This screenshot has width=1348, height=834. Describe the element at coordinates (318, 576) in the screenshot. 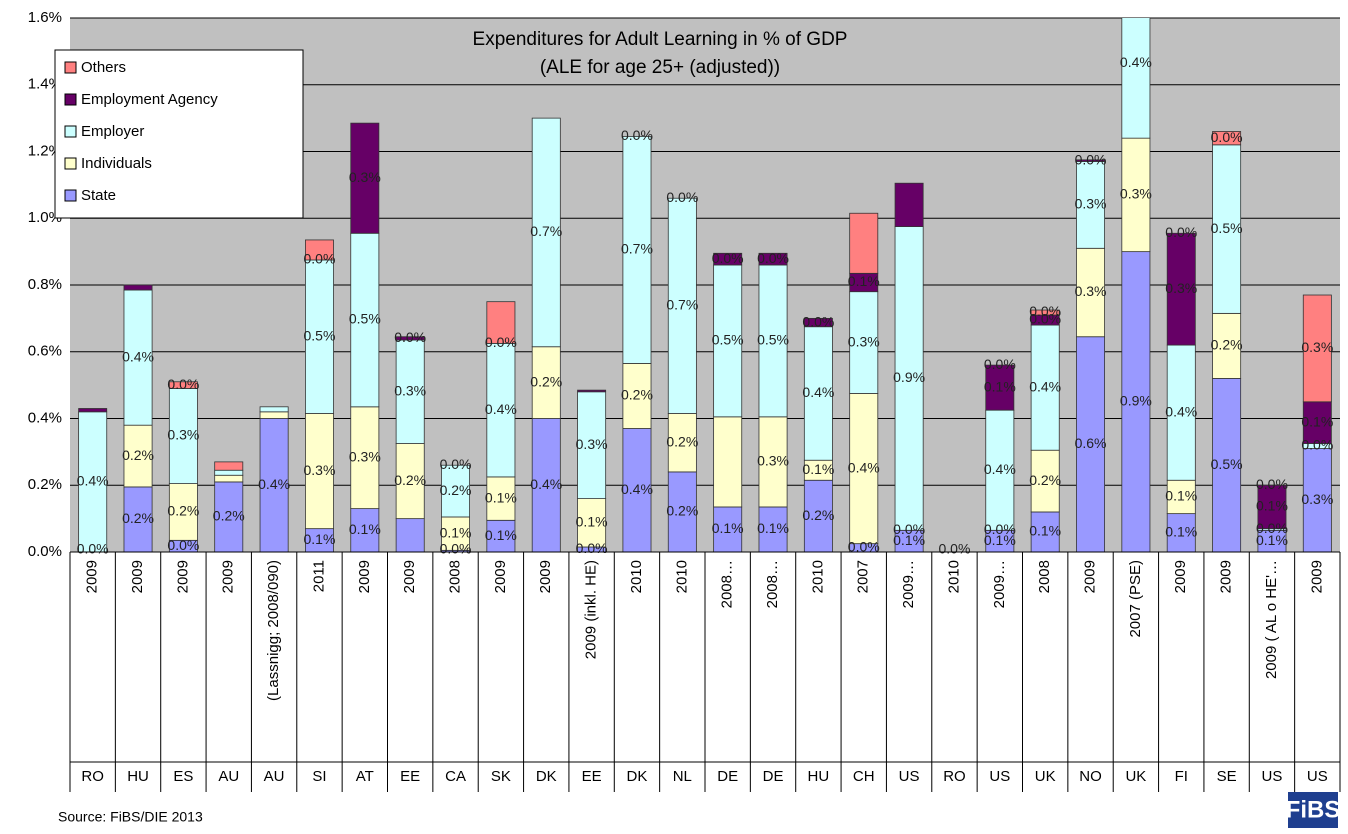

I see `x-year-label: 2011` at that location.